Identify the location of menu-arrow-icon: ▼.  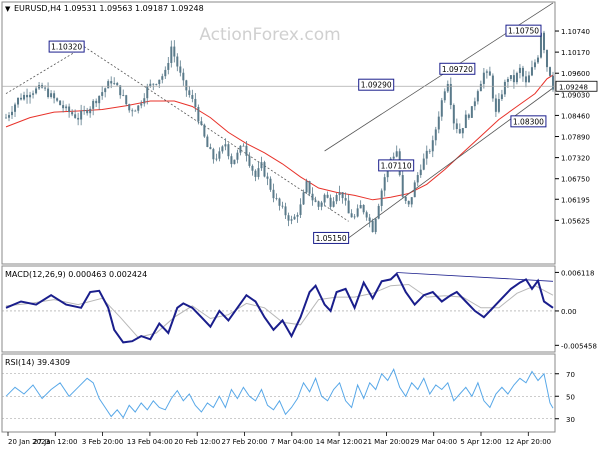
(8, 9).